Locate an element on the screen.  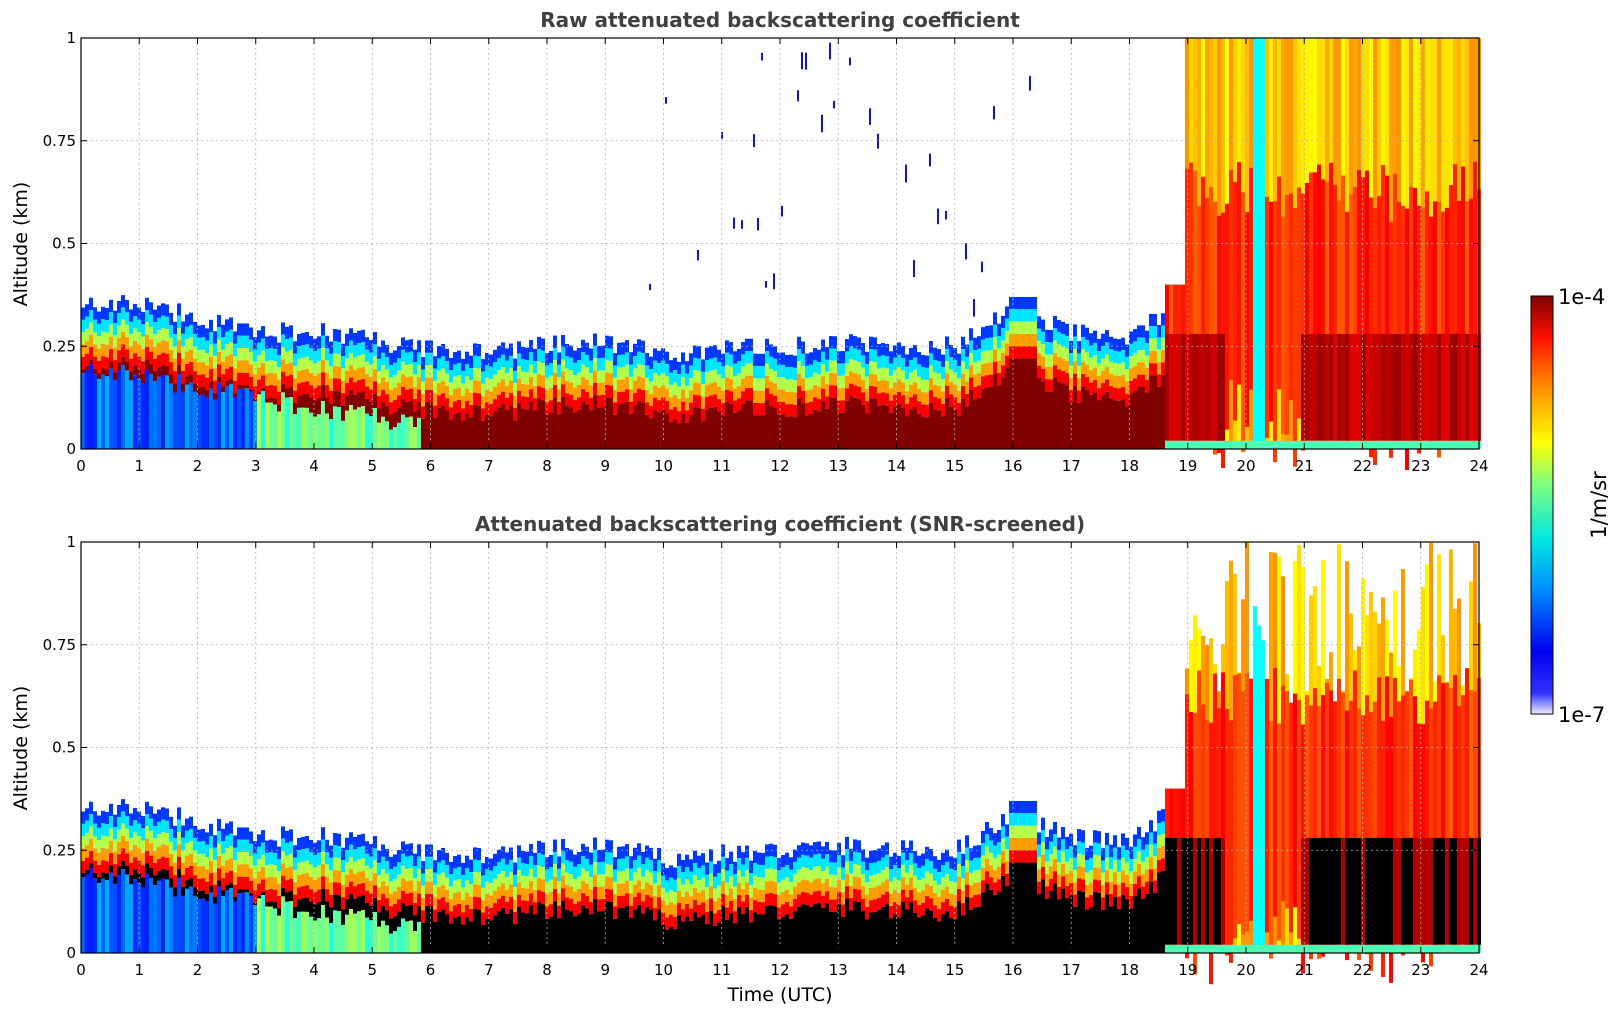
raw-x-tick-1: 1 is located at coordinates (139, 466).